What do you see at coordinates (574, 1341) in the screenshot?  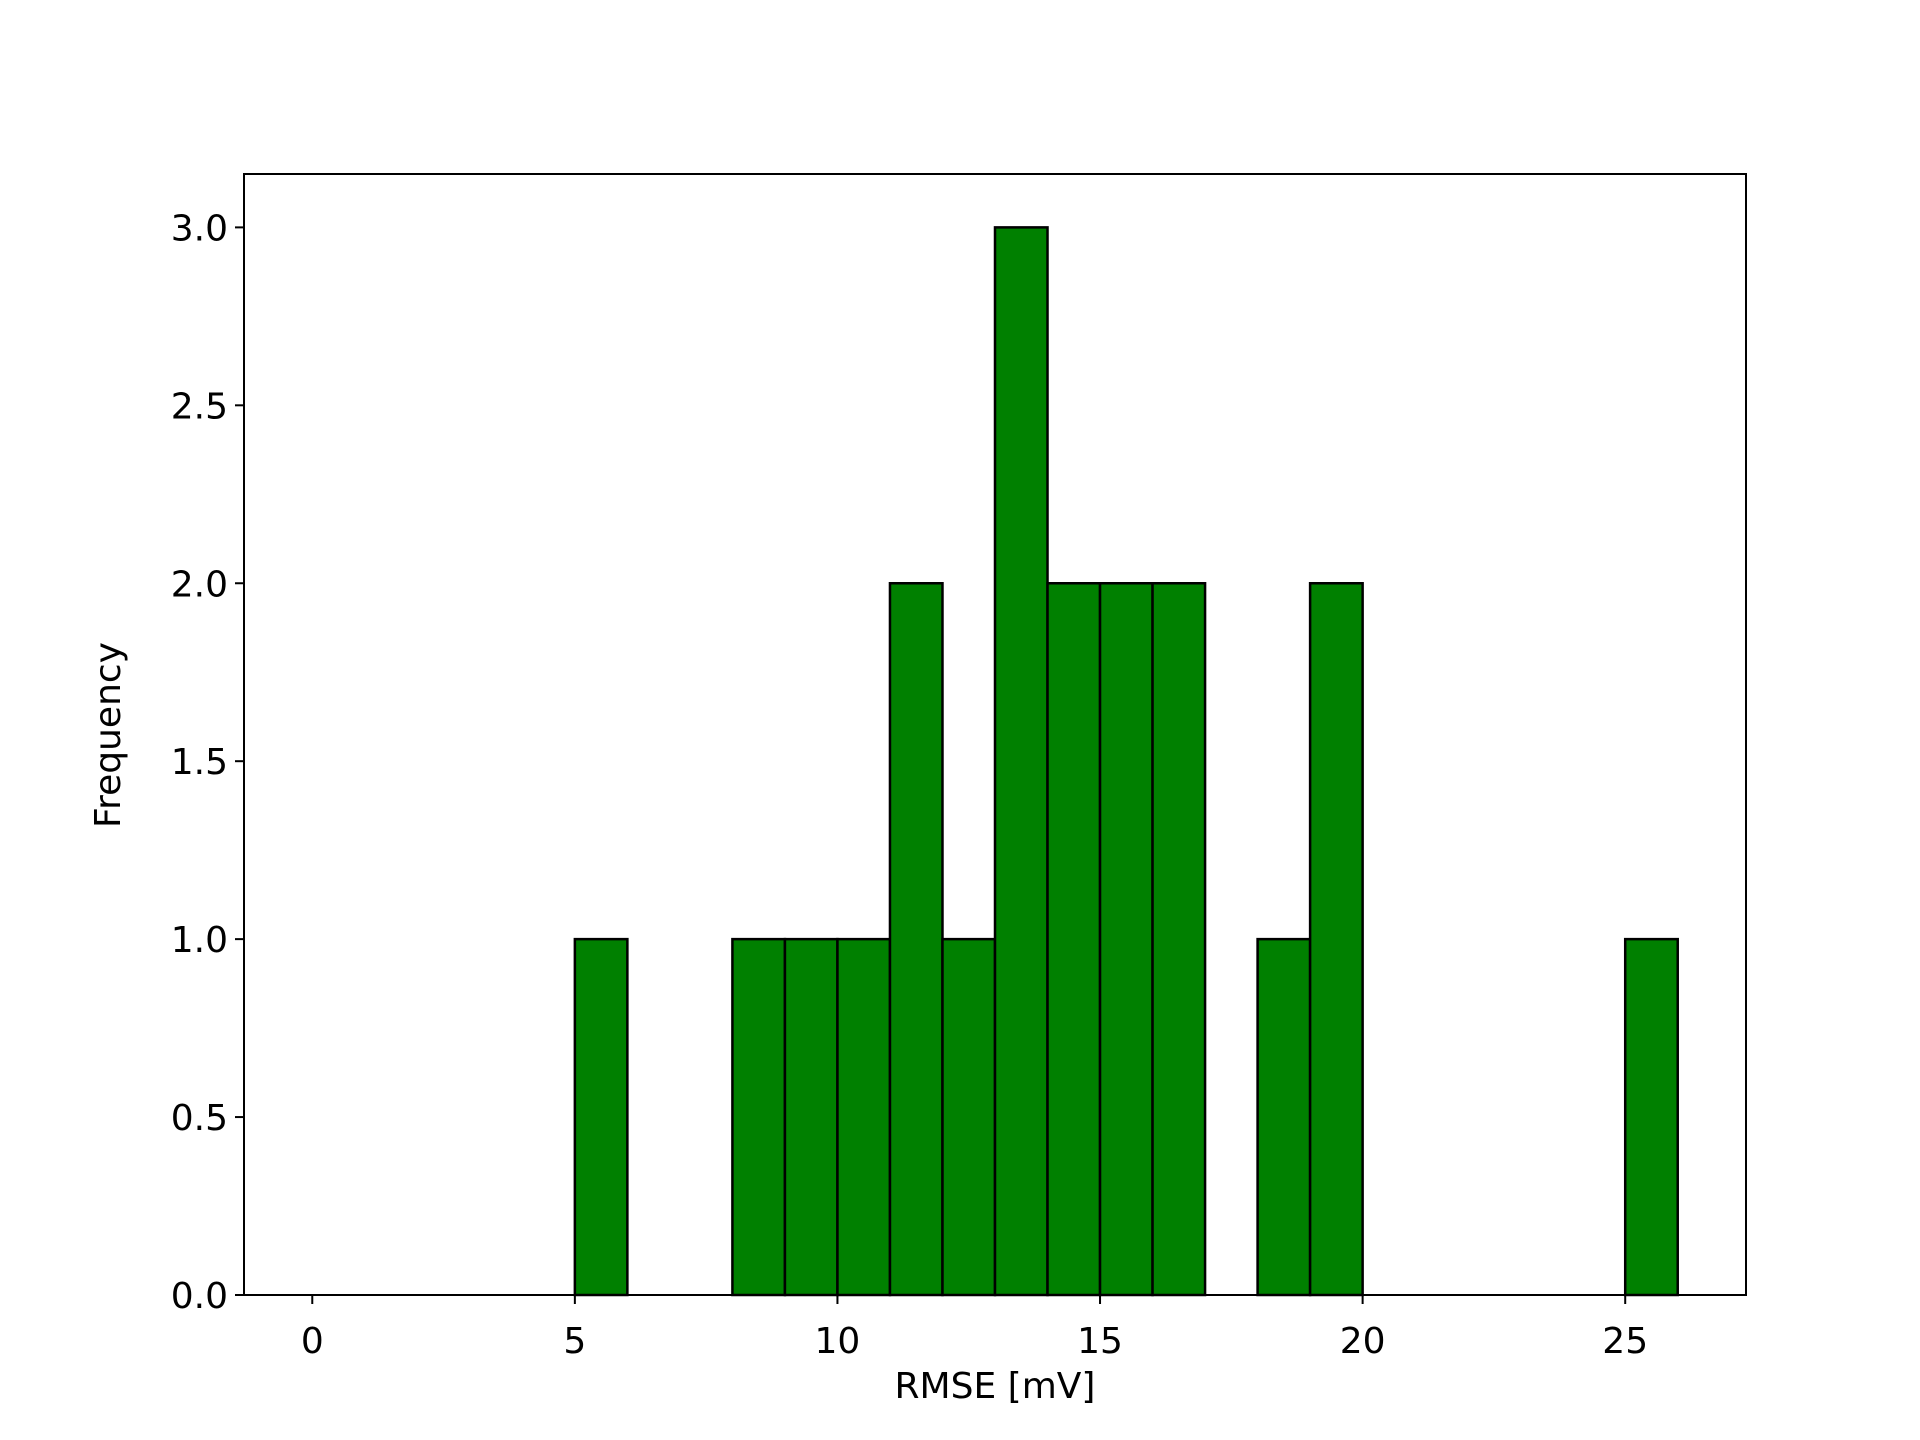 I see `x-tick-label: 5` at bounding box center [574, 1341].